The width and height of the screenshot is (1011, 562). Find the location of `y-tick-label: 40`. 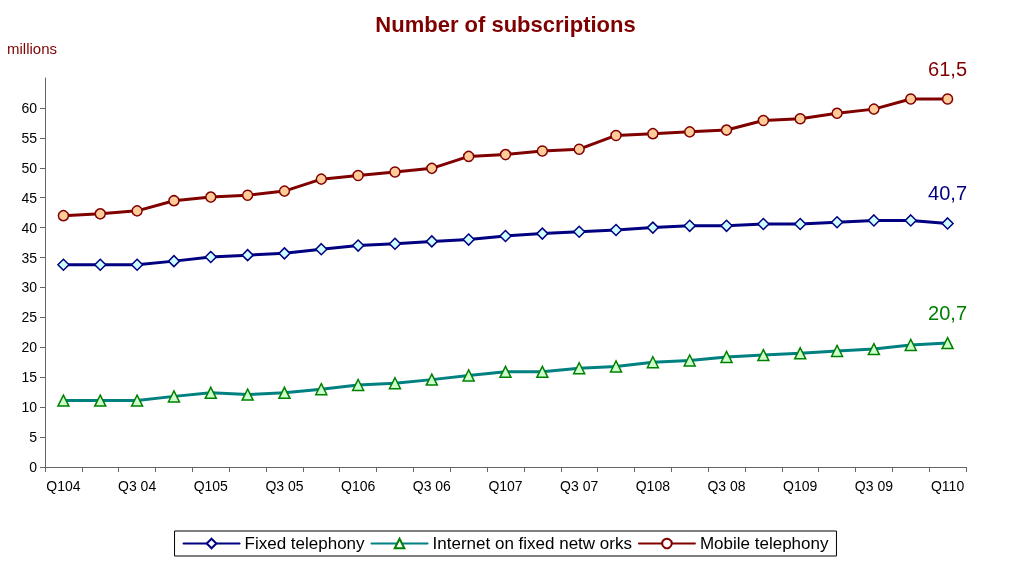

y-tick-label: 40 is located at coordinates (29, 227).